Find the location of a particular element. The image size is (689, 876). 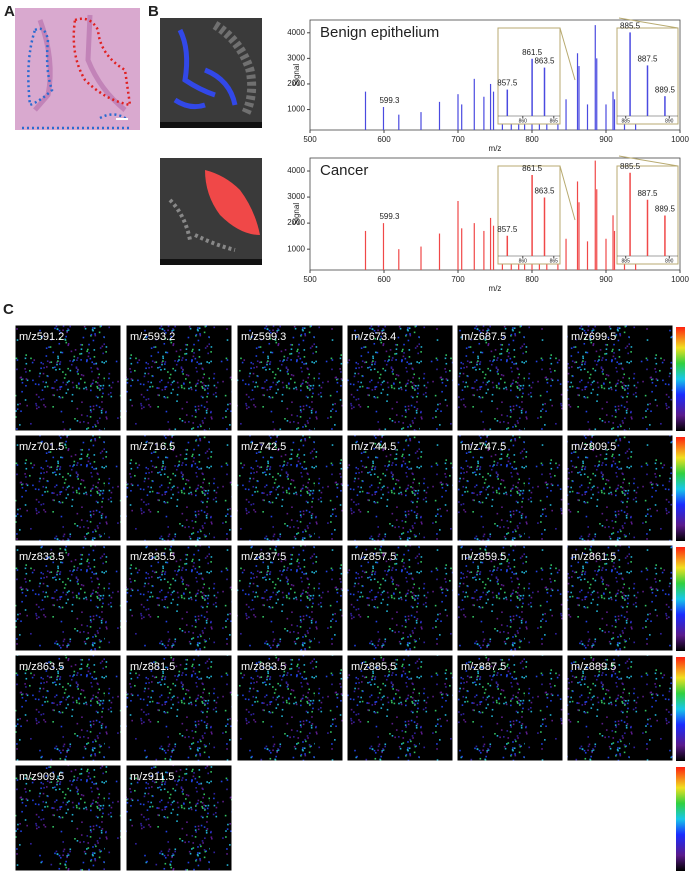

histology-image is located at coordinates (77, 69).